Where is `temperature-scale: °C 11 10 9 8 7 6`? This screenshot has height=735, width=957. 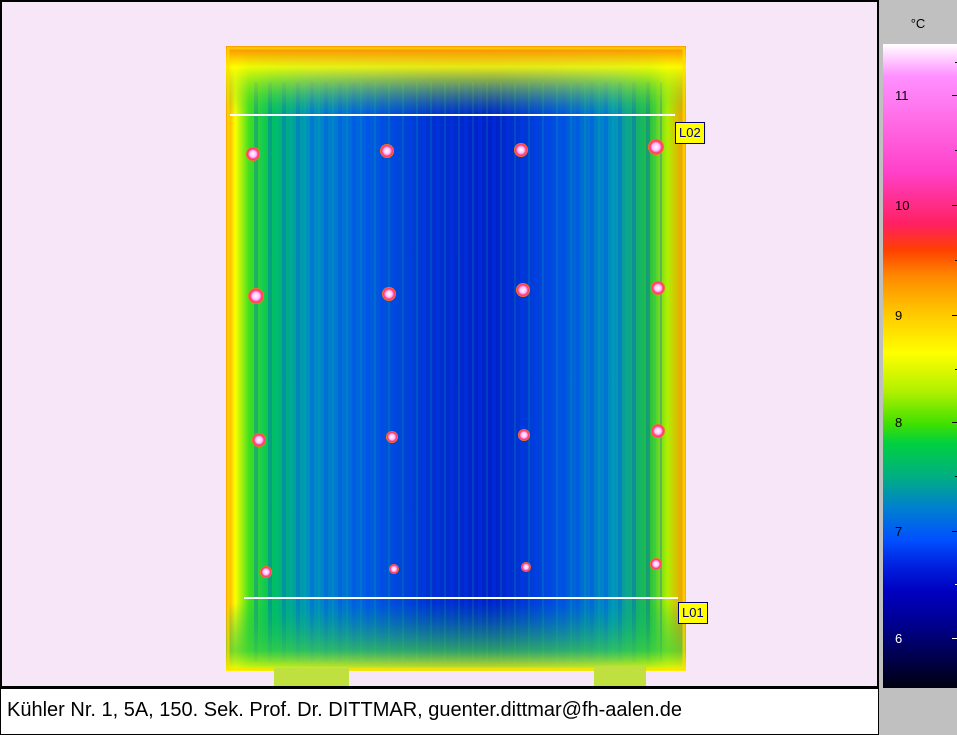 temperature-scale: °C 11 10 9 8 7 6 is located at coordinates (918, 344).